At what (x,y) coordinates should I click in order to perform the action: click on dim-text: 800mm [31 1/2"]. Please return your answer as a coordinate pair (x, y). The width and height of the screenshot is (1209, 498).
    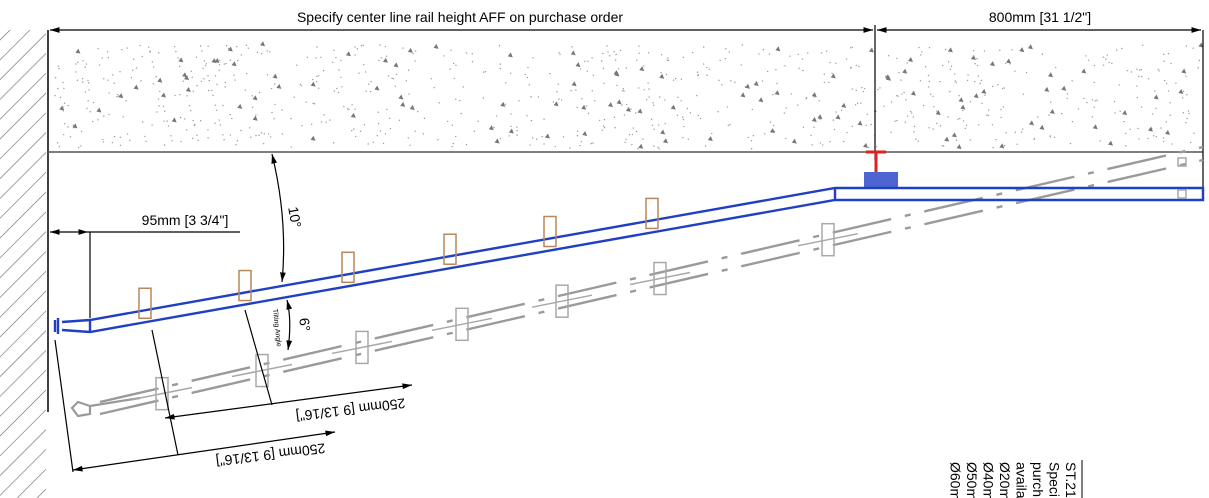
    Looking at the image, I should click on (1040, 17).